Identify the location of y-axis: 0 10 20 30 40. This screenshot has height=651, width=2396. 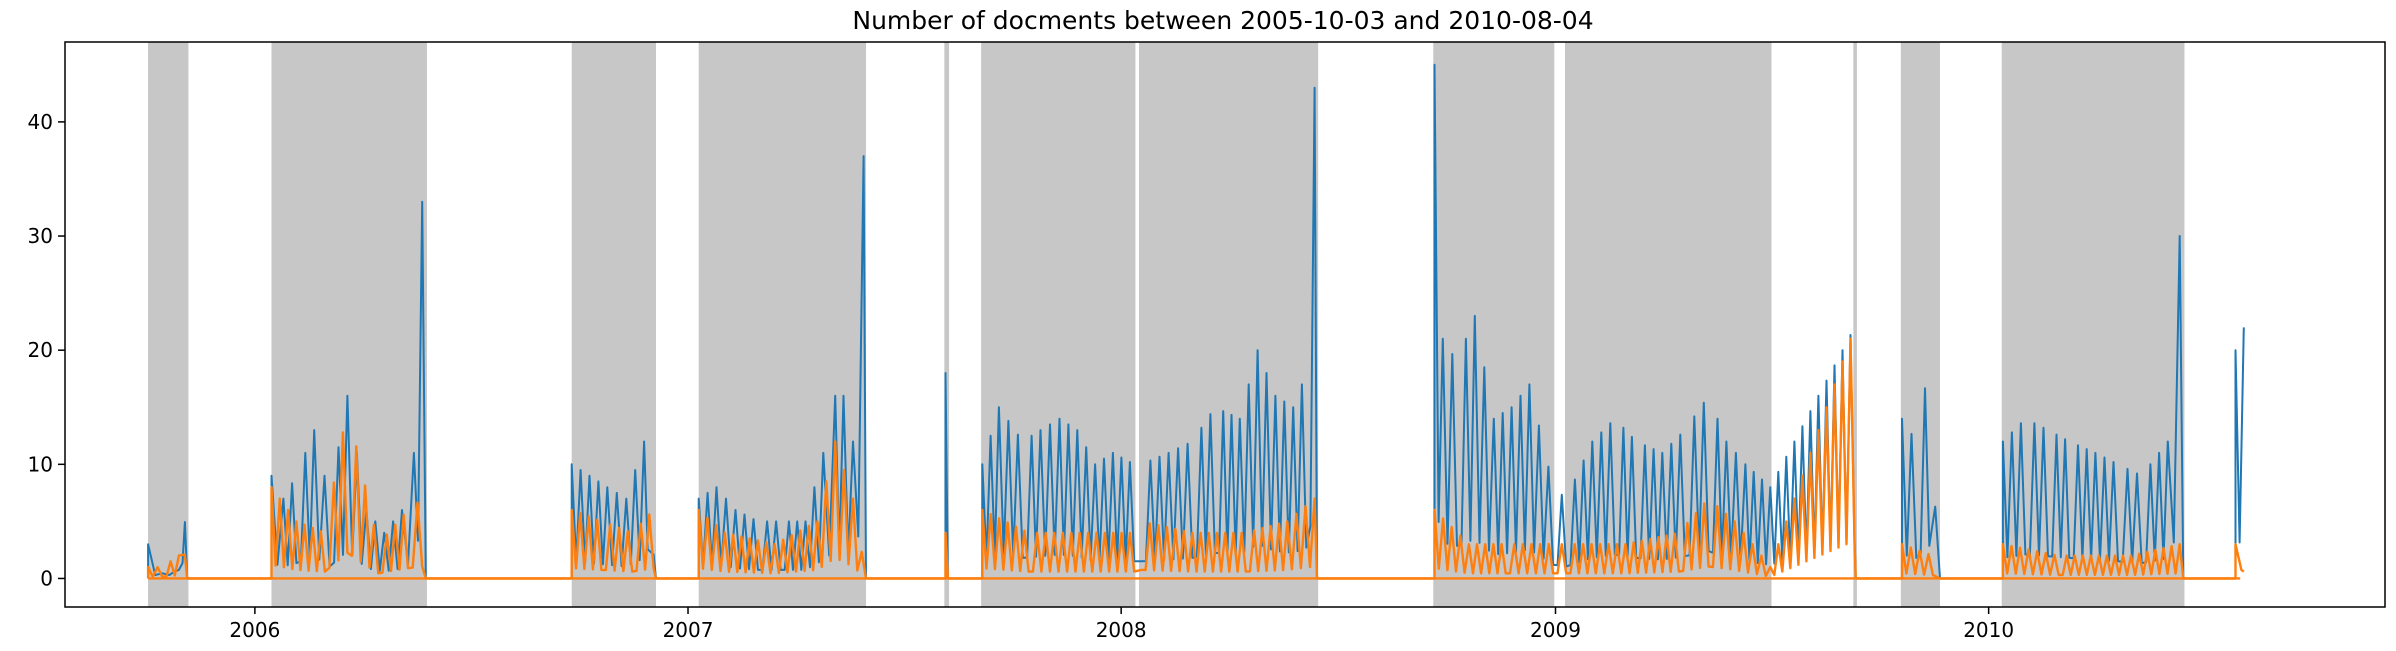
(46, 350).